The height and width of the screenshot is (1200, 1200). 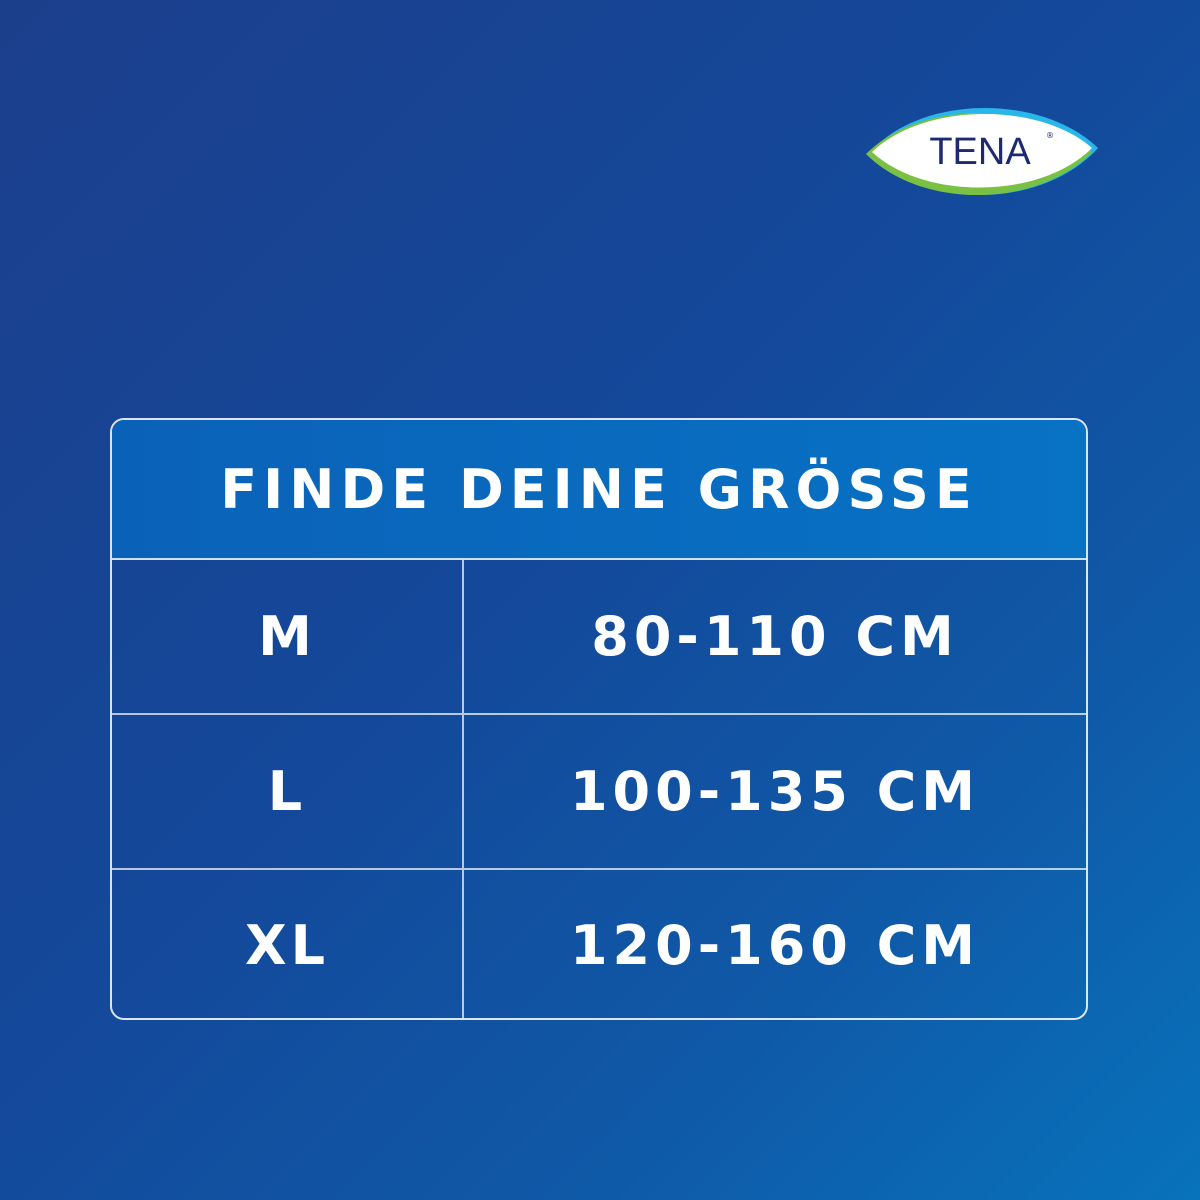 What do you see at coordinates (288, 944) in the screenshot?
I see `size-label: XL` at bounding box center [288, 944].